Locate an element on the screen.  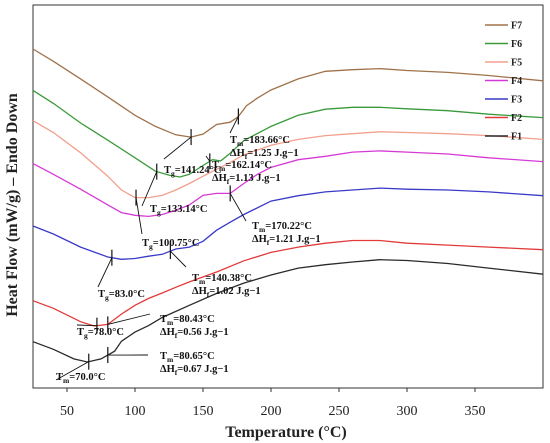
x-axis-label: Temperature (°C) is located at coordinates (285, 432).